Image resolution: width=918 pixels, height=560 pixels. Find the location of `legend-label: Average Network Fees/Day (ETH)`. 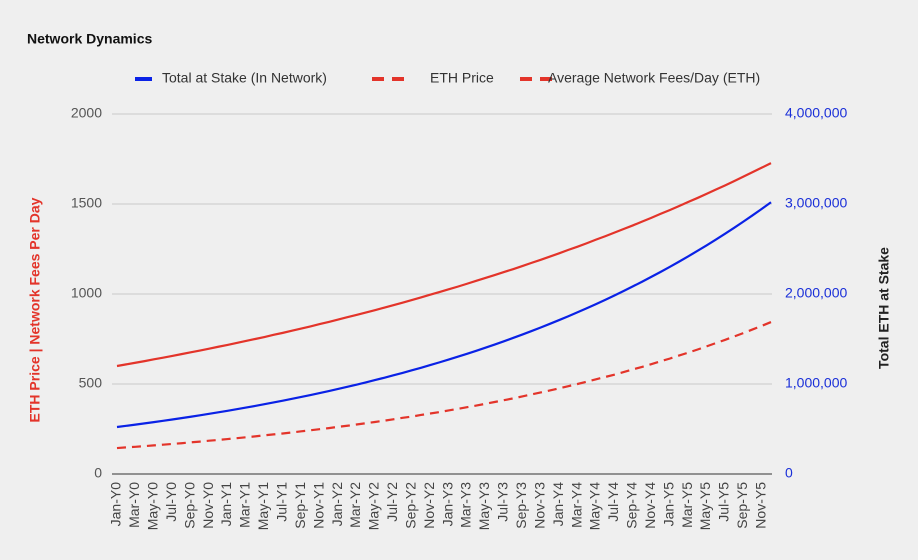

legend-label: Average Network Fees/Day (ETH) is located at coordinates (654, 78).